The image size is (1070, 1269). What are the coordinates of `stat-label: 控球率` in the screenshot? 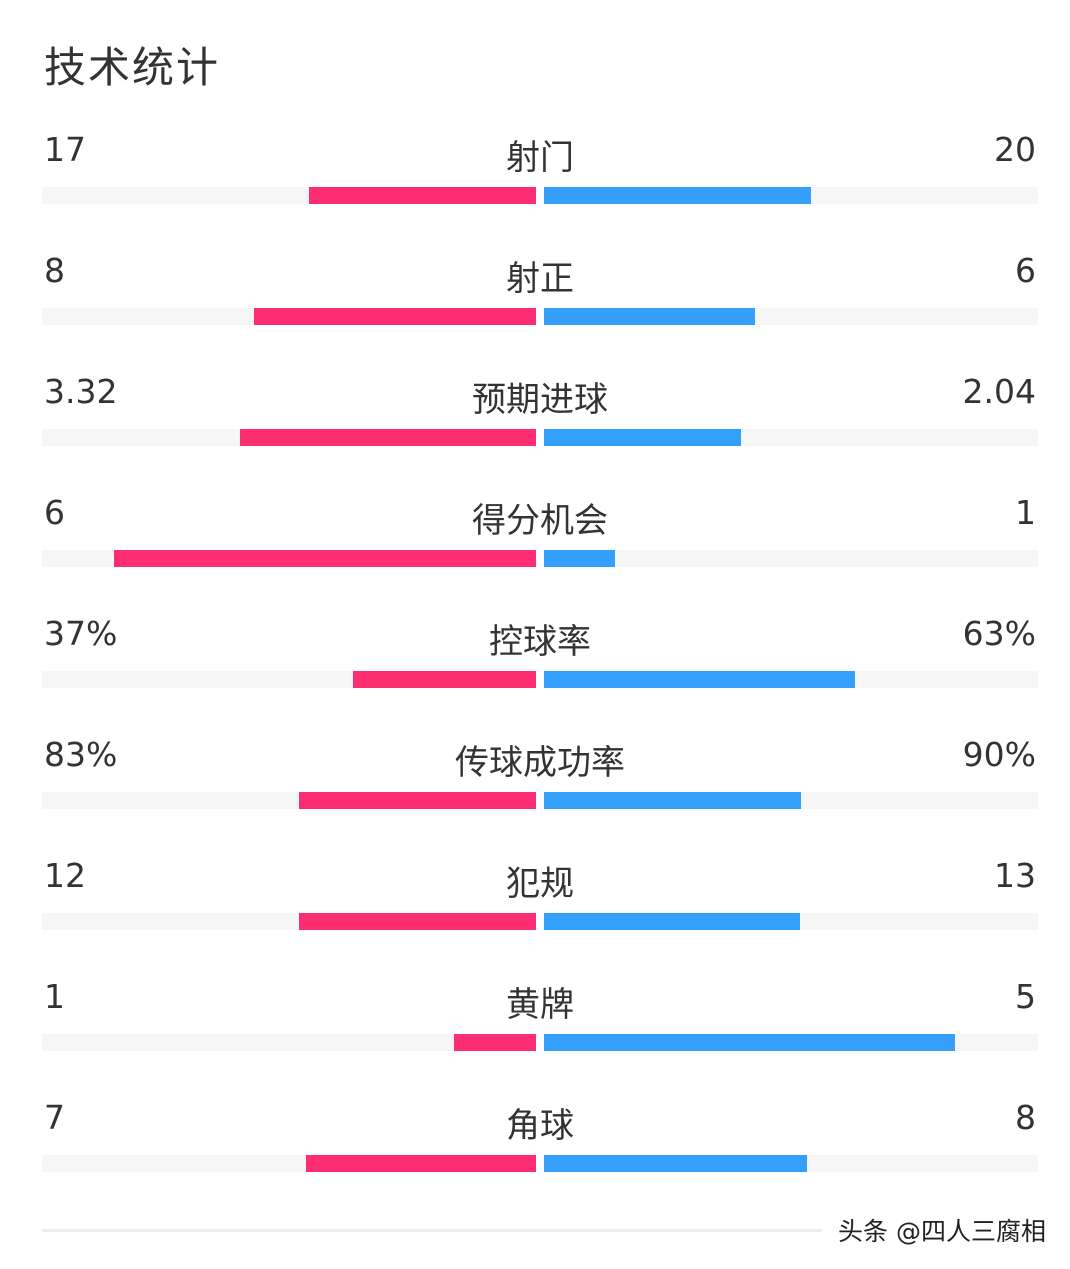 It's located at (540, 642).